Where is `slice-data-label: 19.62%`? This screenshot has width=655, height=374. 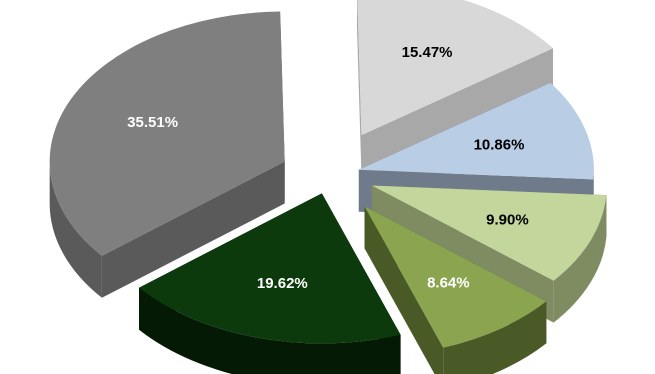
slice-data-label: 19.62% is located at coordinates (282, 283).